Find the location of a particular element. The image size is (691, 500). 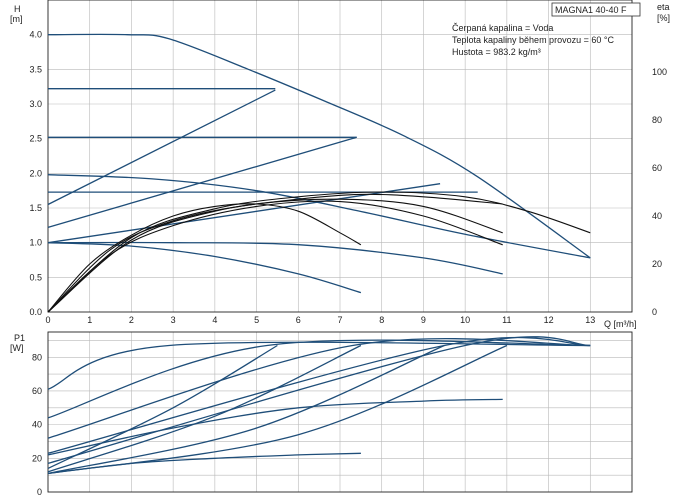

p1-tick-label: 40 is located at coordinates (37, 425).